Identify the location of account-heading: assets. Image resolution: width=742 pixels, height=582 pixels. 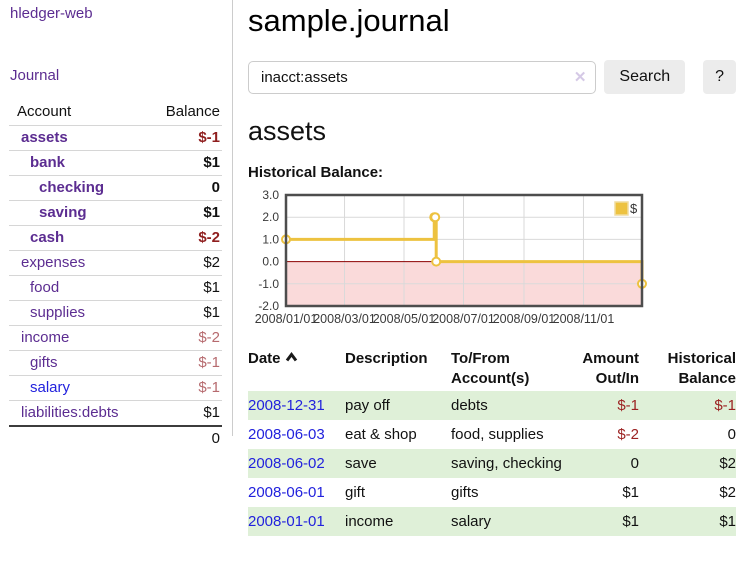
(287, 131).